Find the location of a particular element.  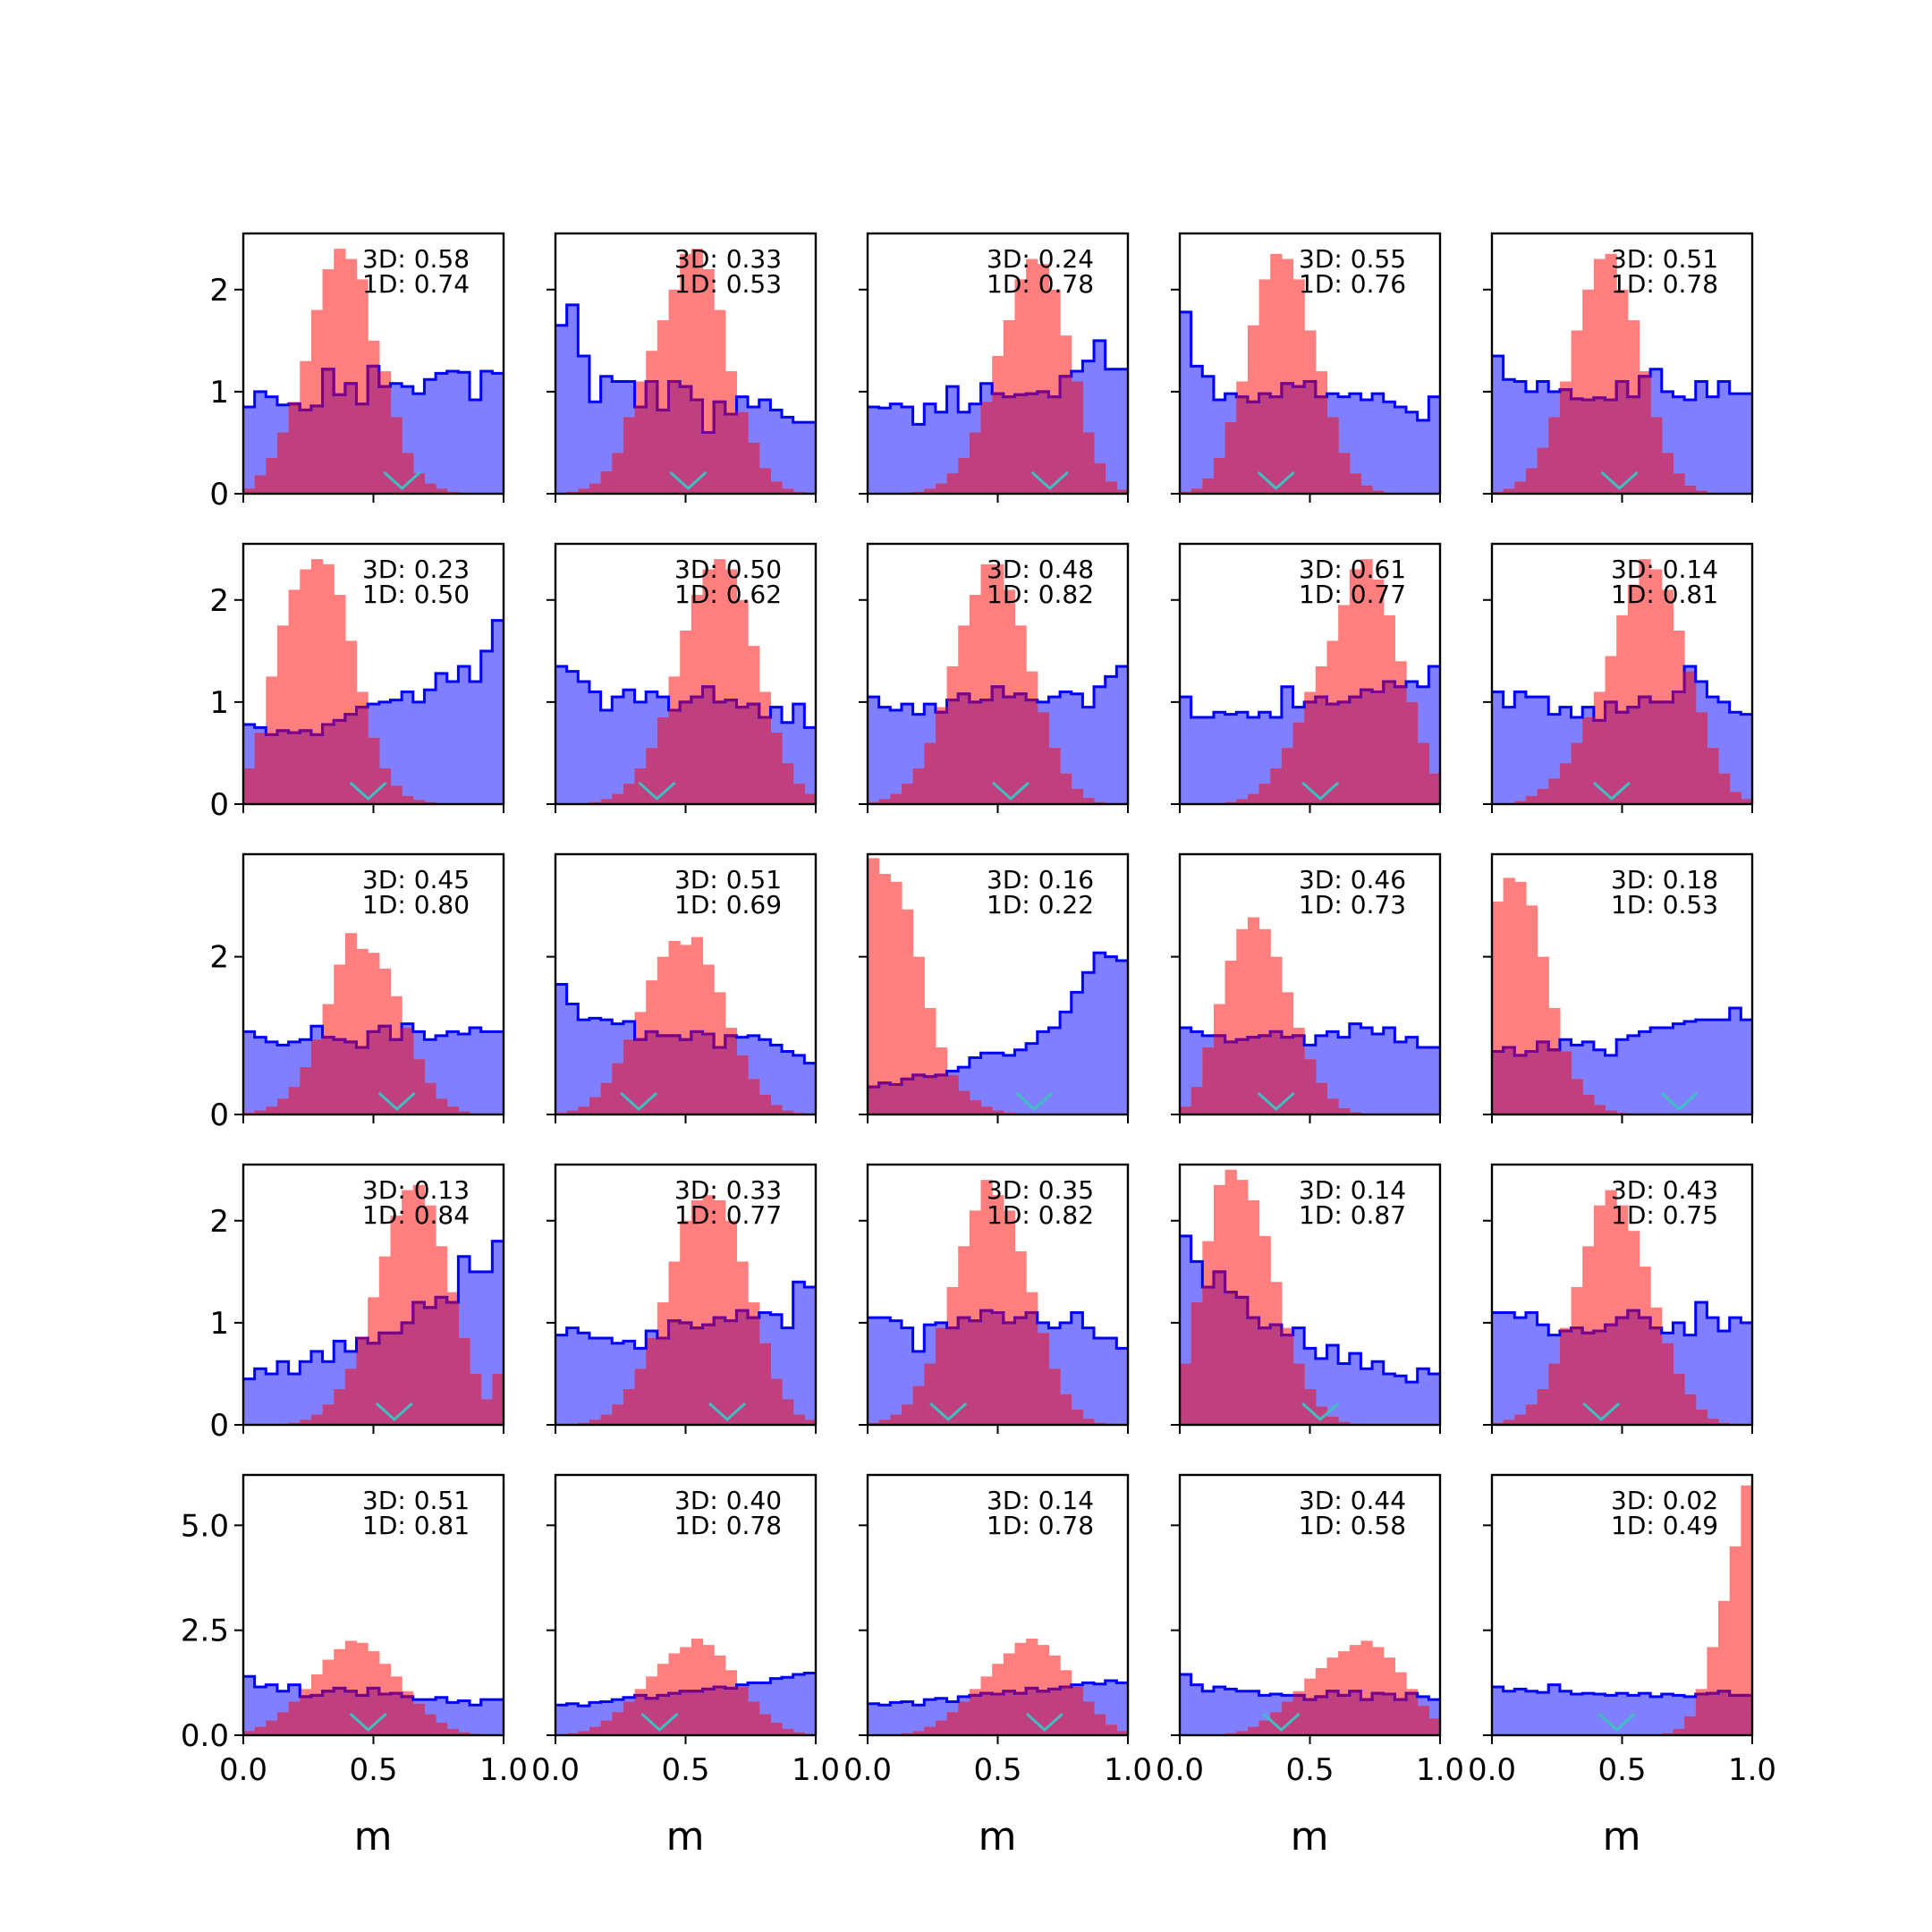

score-annotation: 3D: 0.23 is located at coordinates (416, 569).